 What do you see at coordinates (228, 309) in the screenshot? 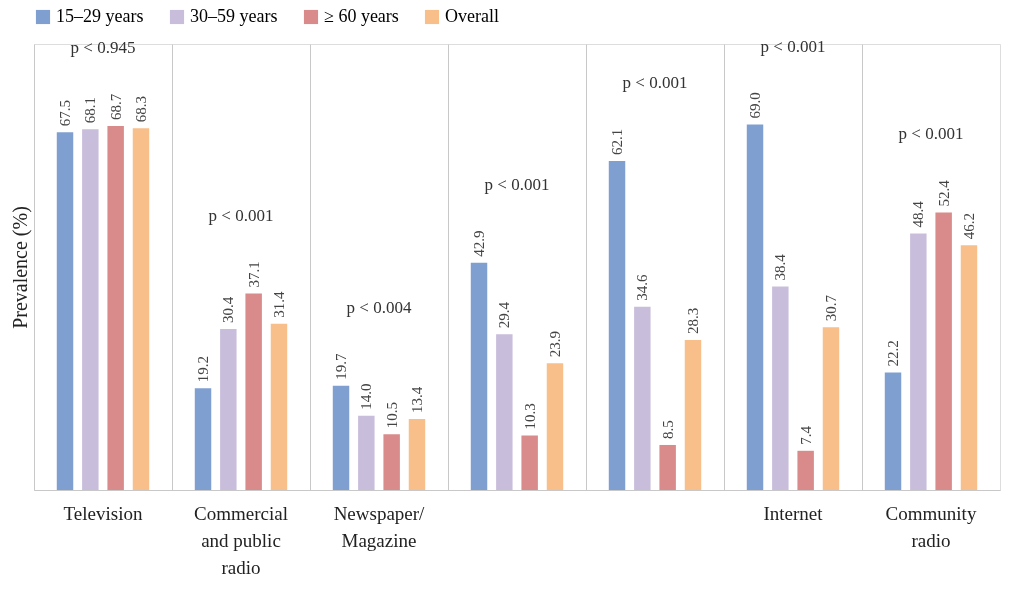
I see `data-label: 30.4` at bounding box center [228, 309].